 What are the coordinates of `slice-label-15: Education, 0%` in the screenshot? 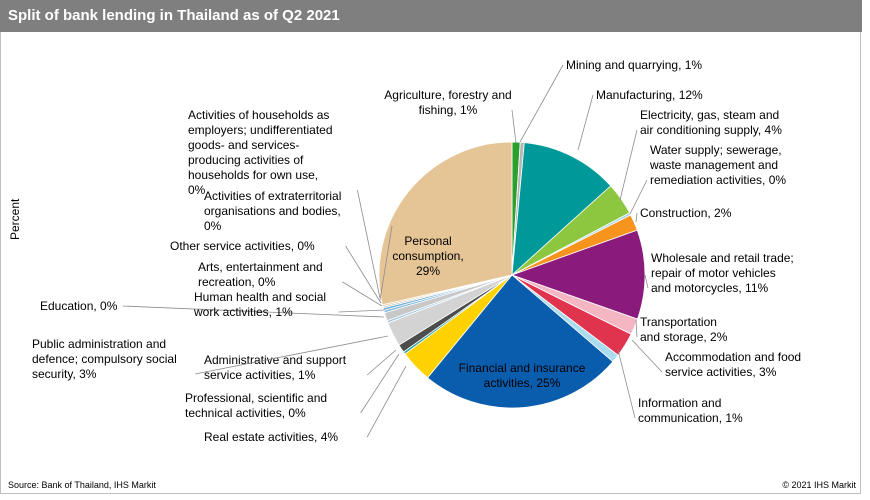 It's located at (79, 306).